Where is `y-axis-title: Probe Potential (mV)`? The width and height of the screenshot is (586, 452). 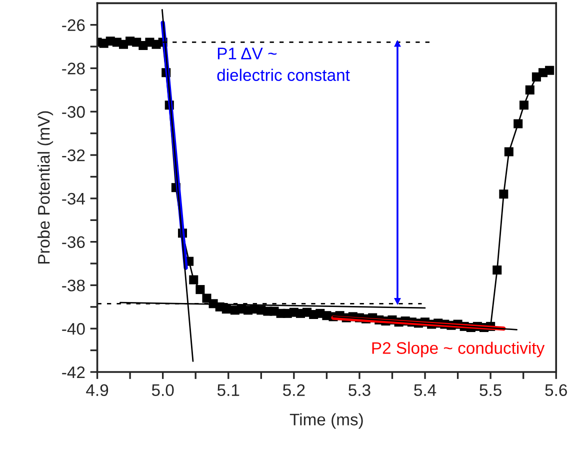
y-axis-title: Probe Potential (mV) is located at coordinates (46, 187).